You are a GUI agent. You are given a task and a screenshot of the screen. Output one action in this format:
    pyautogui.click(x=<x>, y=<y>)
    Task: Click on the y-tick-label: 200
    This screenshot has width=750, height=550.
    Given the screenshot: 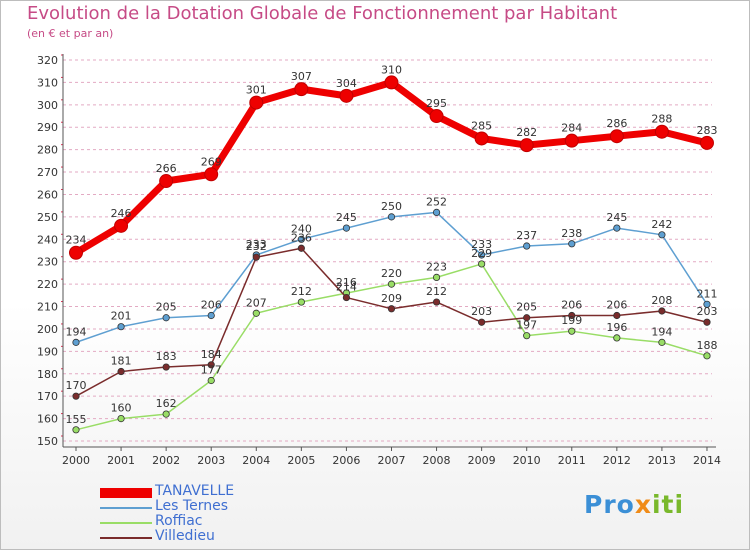 What is the action you would take?
    pyautogui.click(x=47, y=329)
    